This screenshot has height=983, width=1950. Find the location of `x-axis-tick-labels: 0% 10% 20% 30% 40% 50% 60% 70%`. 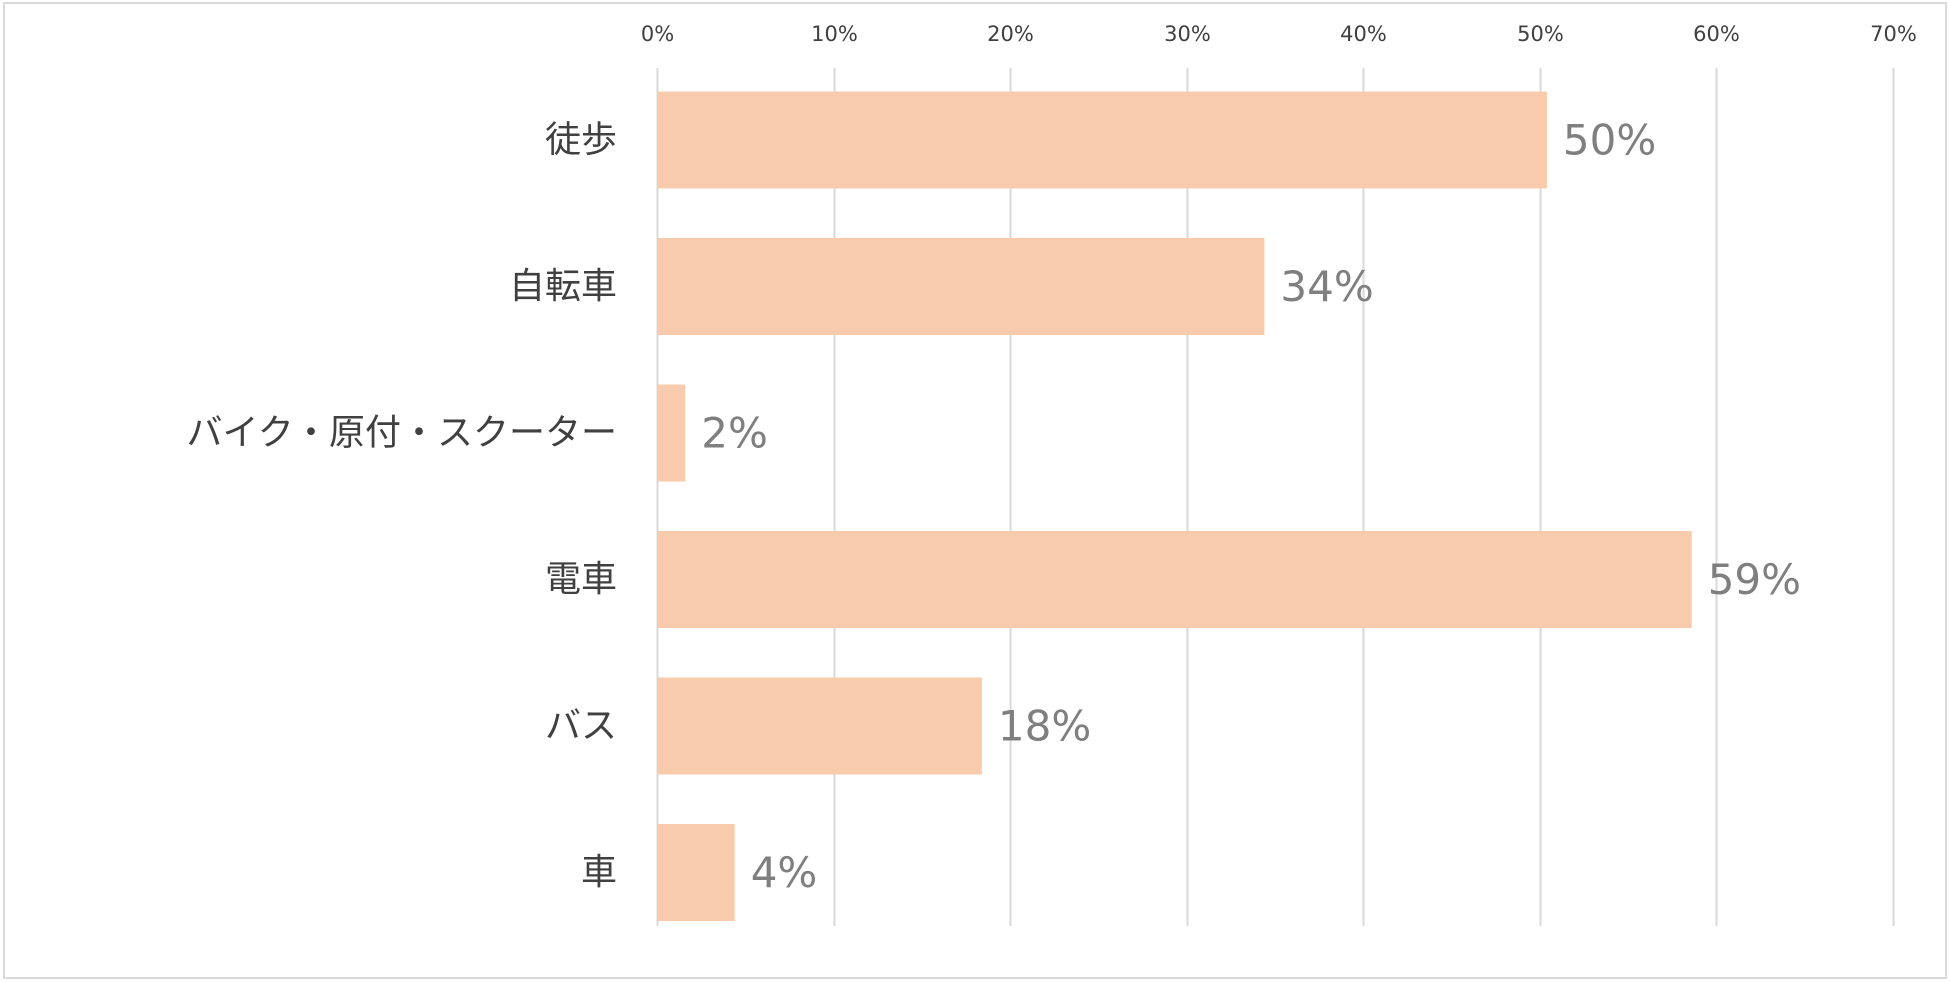

x-axis-tick-labels: 0% 10% 20% 30% 40% 50% 60% 70% is located at coordinates (1279, 34).